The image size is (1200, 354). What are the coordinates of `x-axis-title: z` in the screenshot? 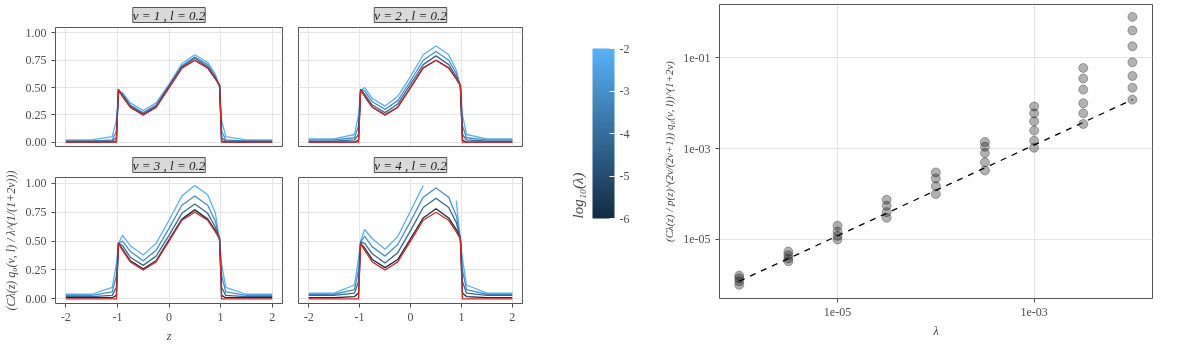 It's located at (168, 335).